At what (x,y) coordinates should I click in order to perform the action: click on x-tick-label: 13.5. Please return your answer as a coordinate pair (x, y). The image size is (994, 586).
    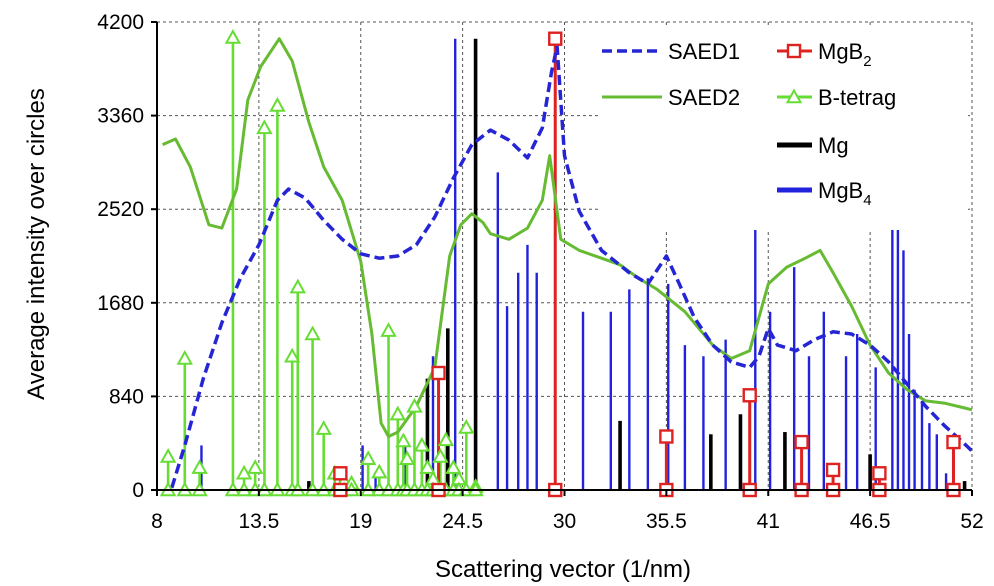
    Looking at the image, I should click on (258, 521).